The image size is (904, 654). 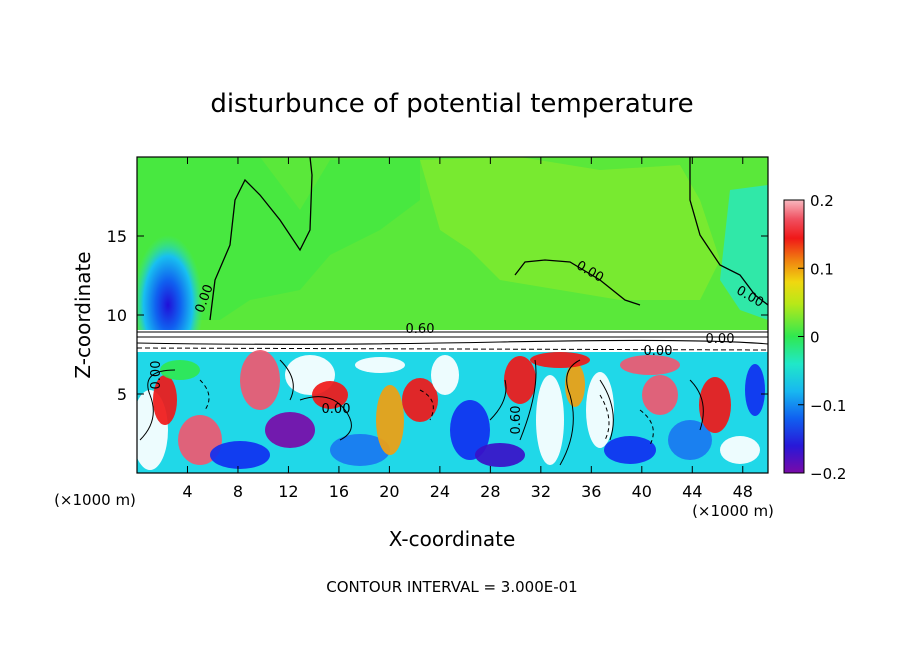 What do you see at coordinates (641, 231) in the screenshot?
I see `heatmap-upper-contour-right` at bounding box center [641, 231].